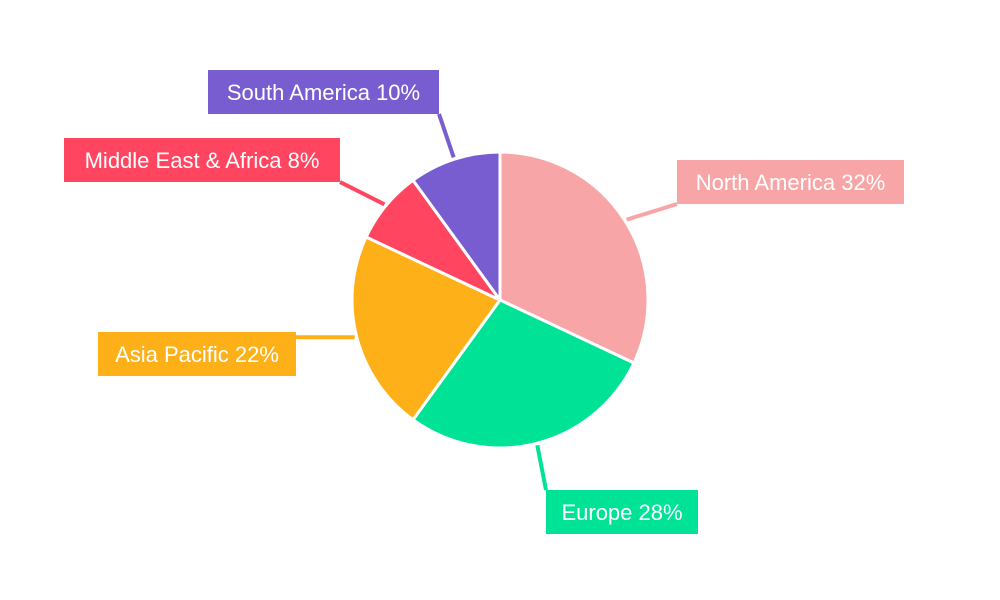 This screenshot has width=1000, height=600. I want to click on leader-line-middle-east-and-africa, so click(362, 193).